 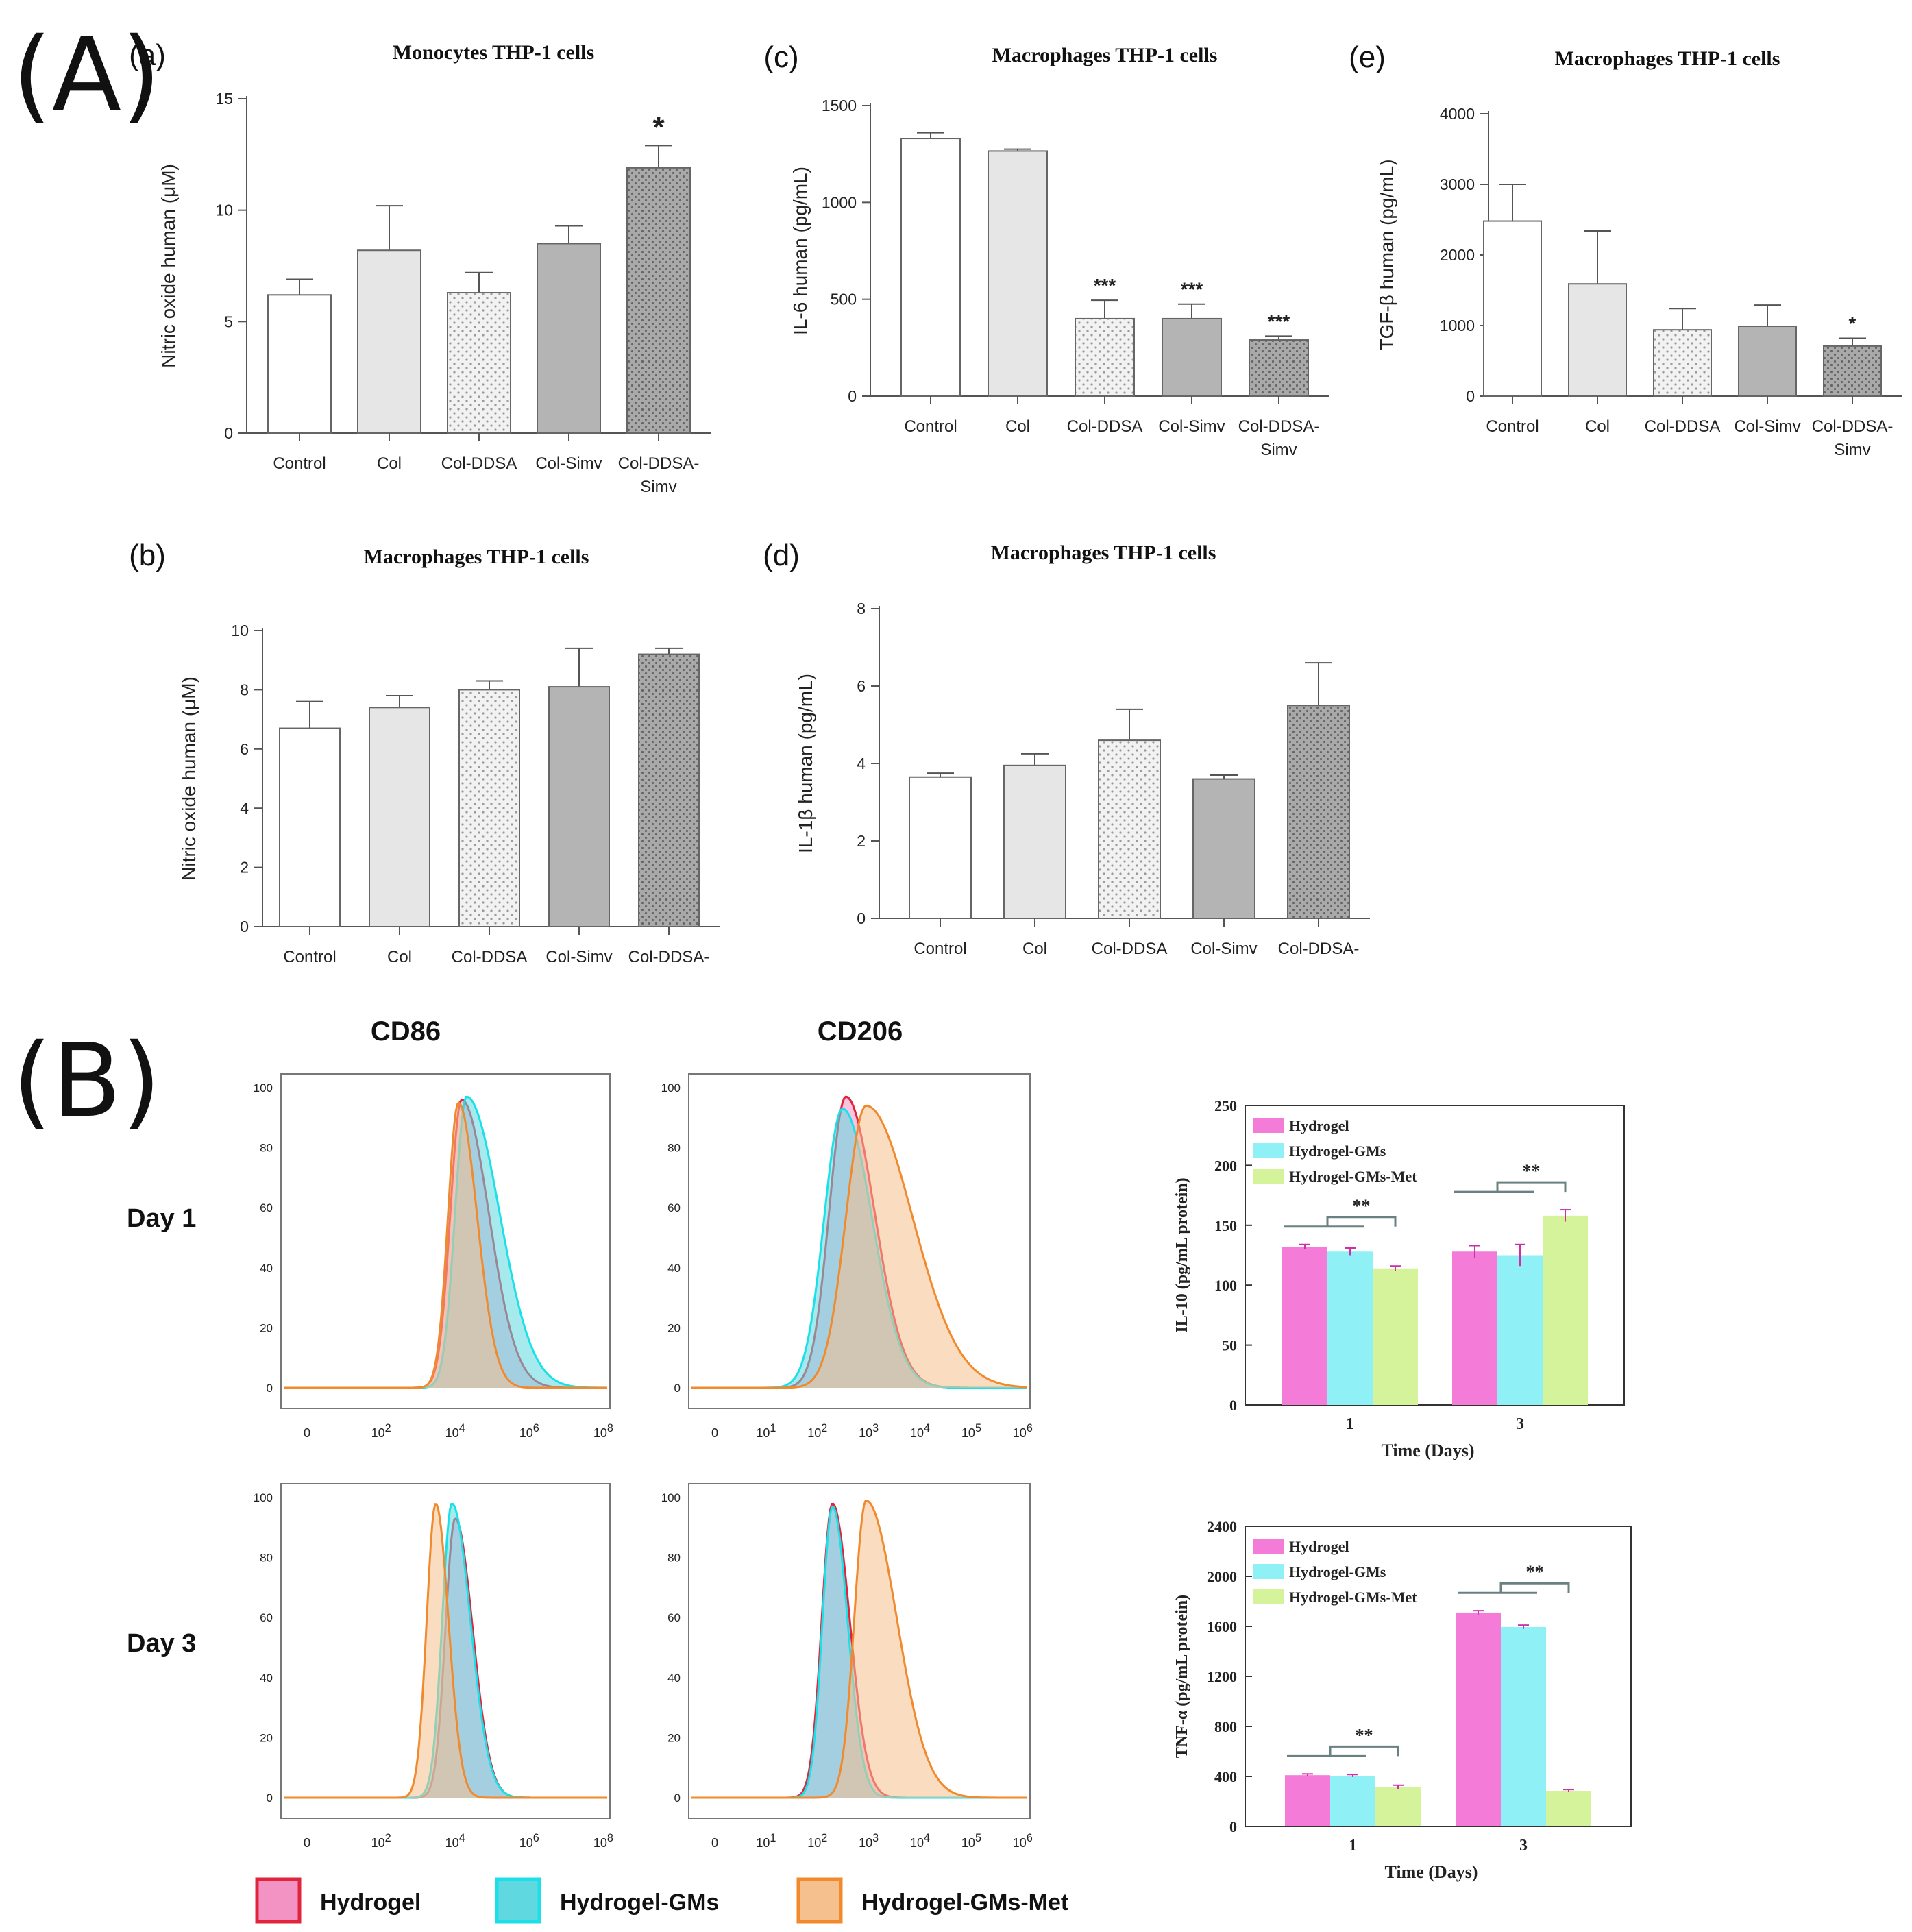 What do you see at coordinates (244, 808) in the screenshot?
I see `y-tick-label: 4` at bounding box center [244, 808].